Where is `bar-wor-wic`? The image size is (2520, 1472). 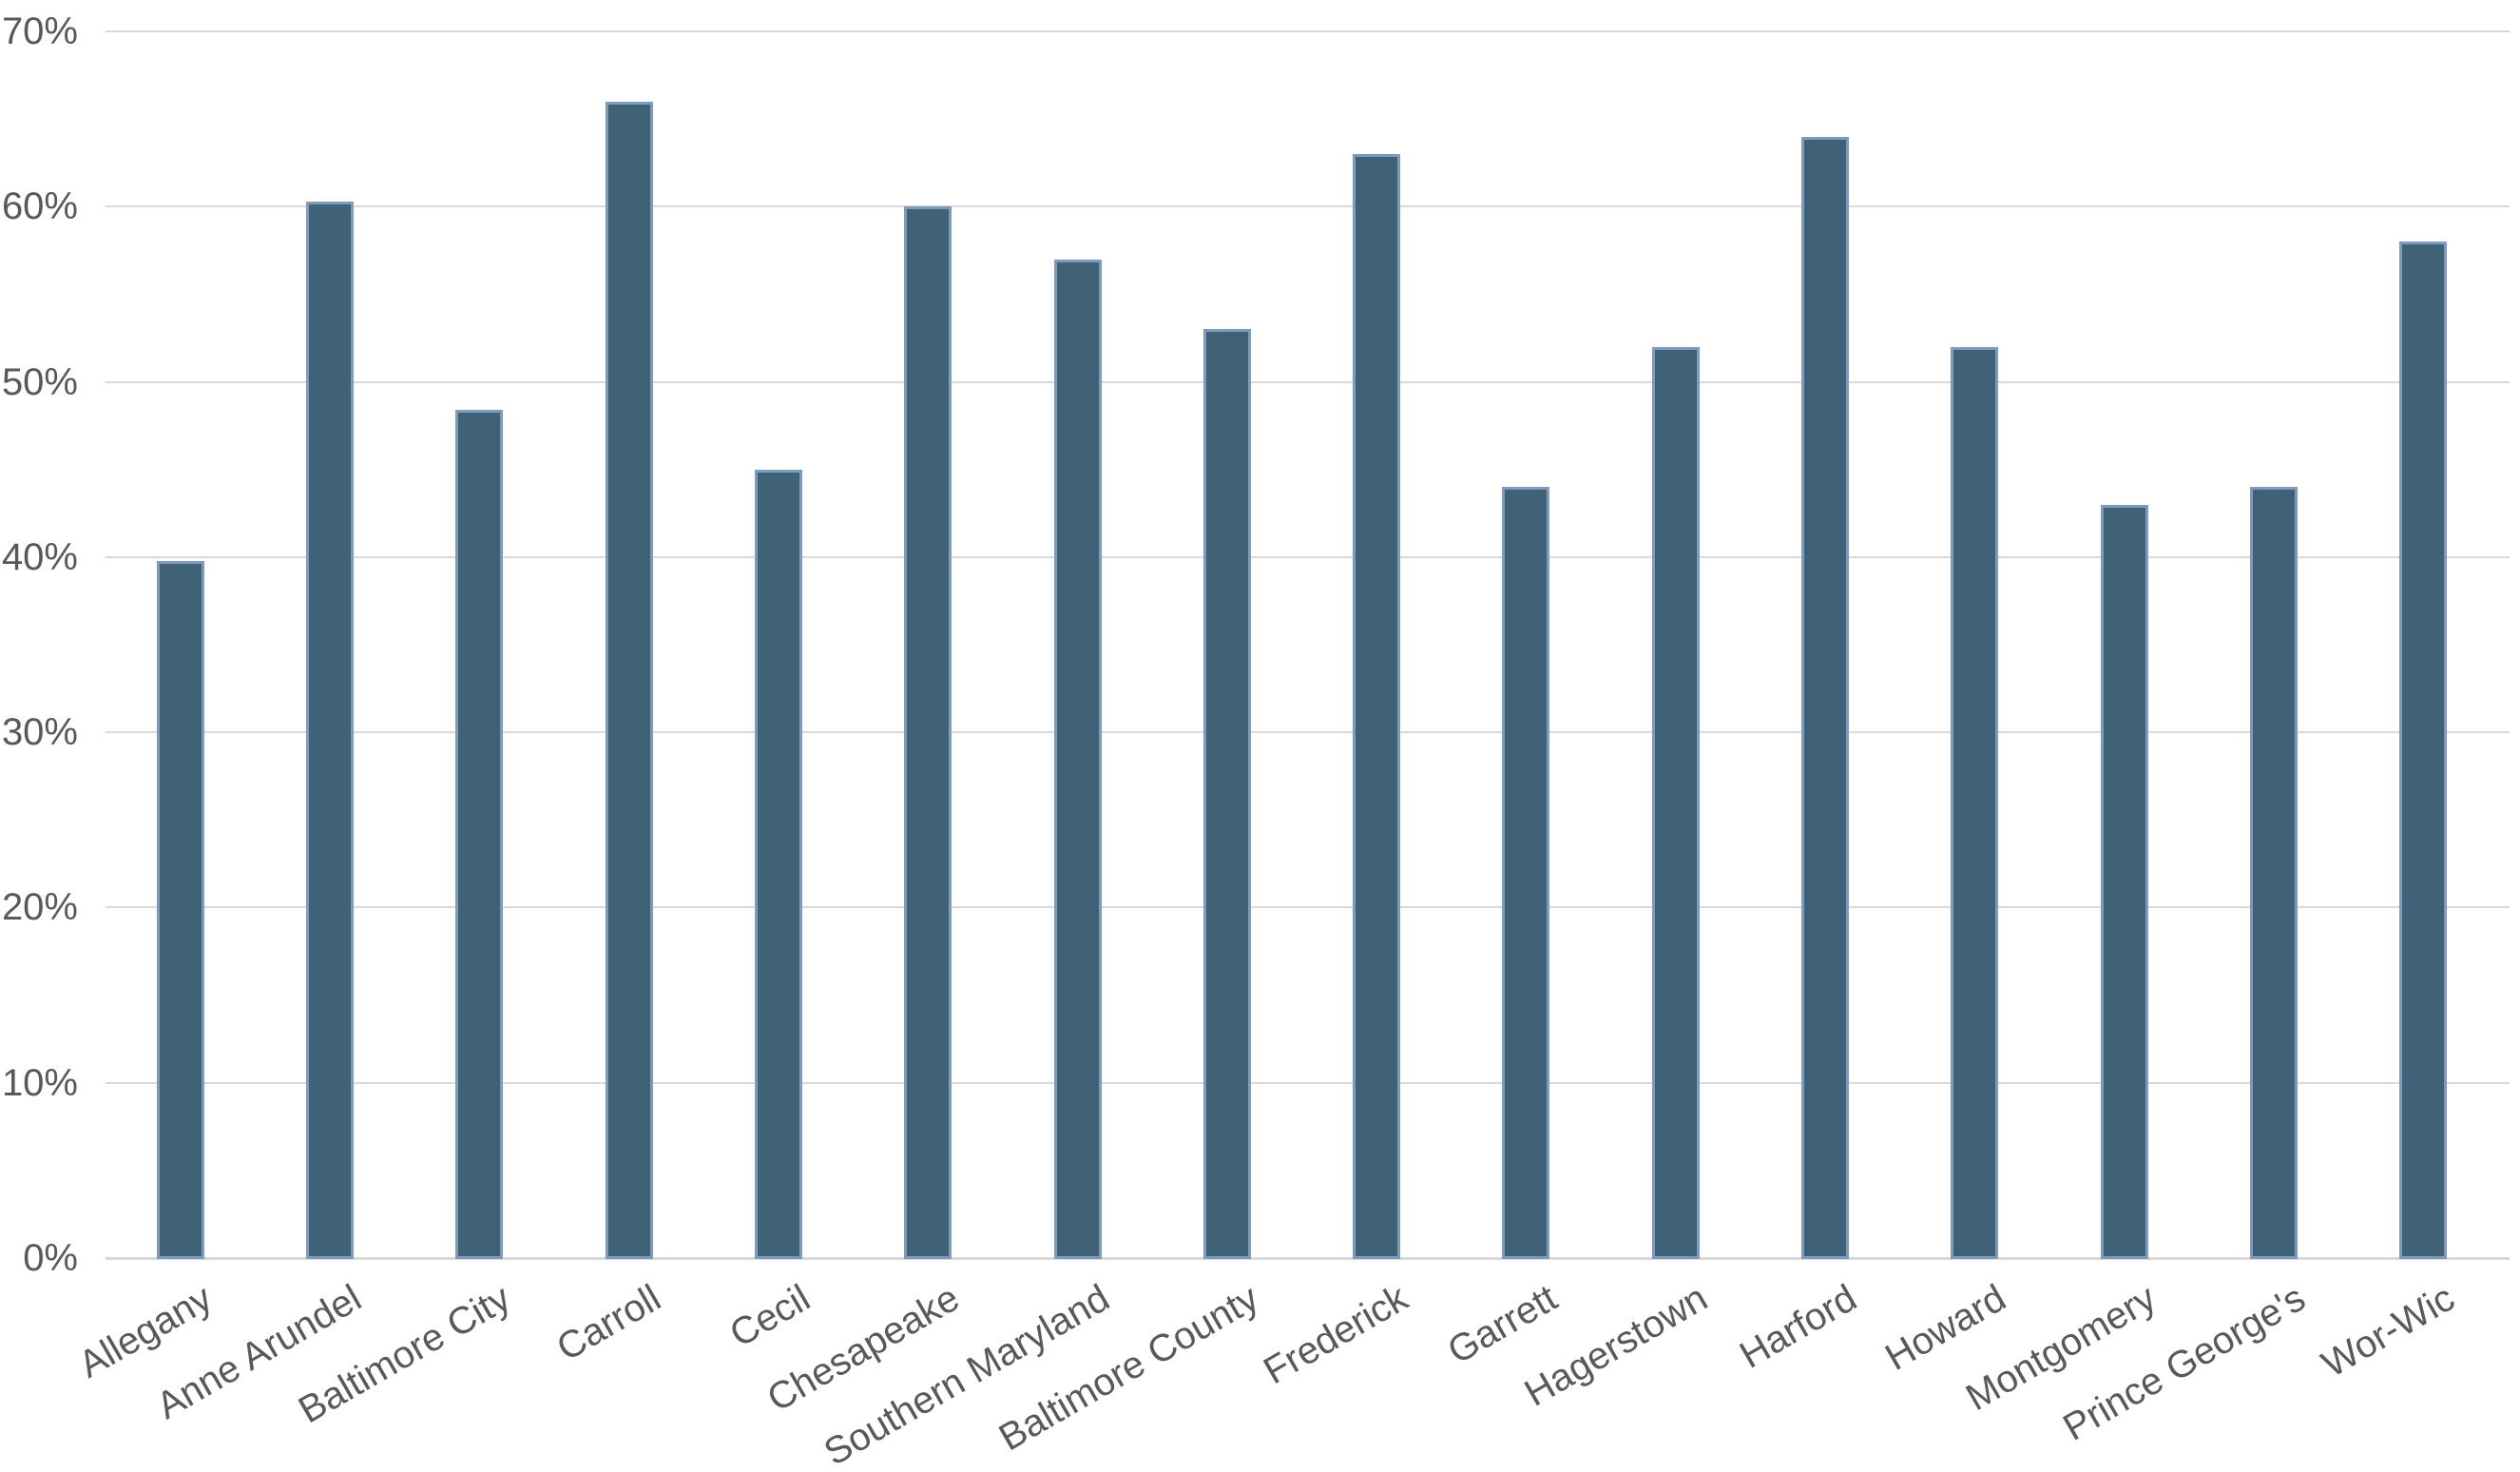
bar-wor-wic is located at coordinates (2423, 750).